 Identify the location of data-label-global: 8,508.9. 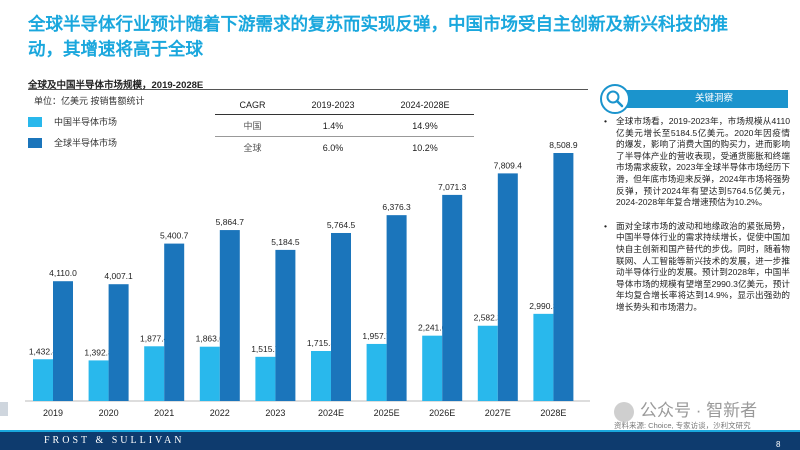
(563, 145).